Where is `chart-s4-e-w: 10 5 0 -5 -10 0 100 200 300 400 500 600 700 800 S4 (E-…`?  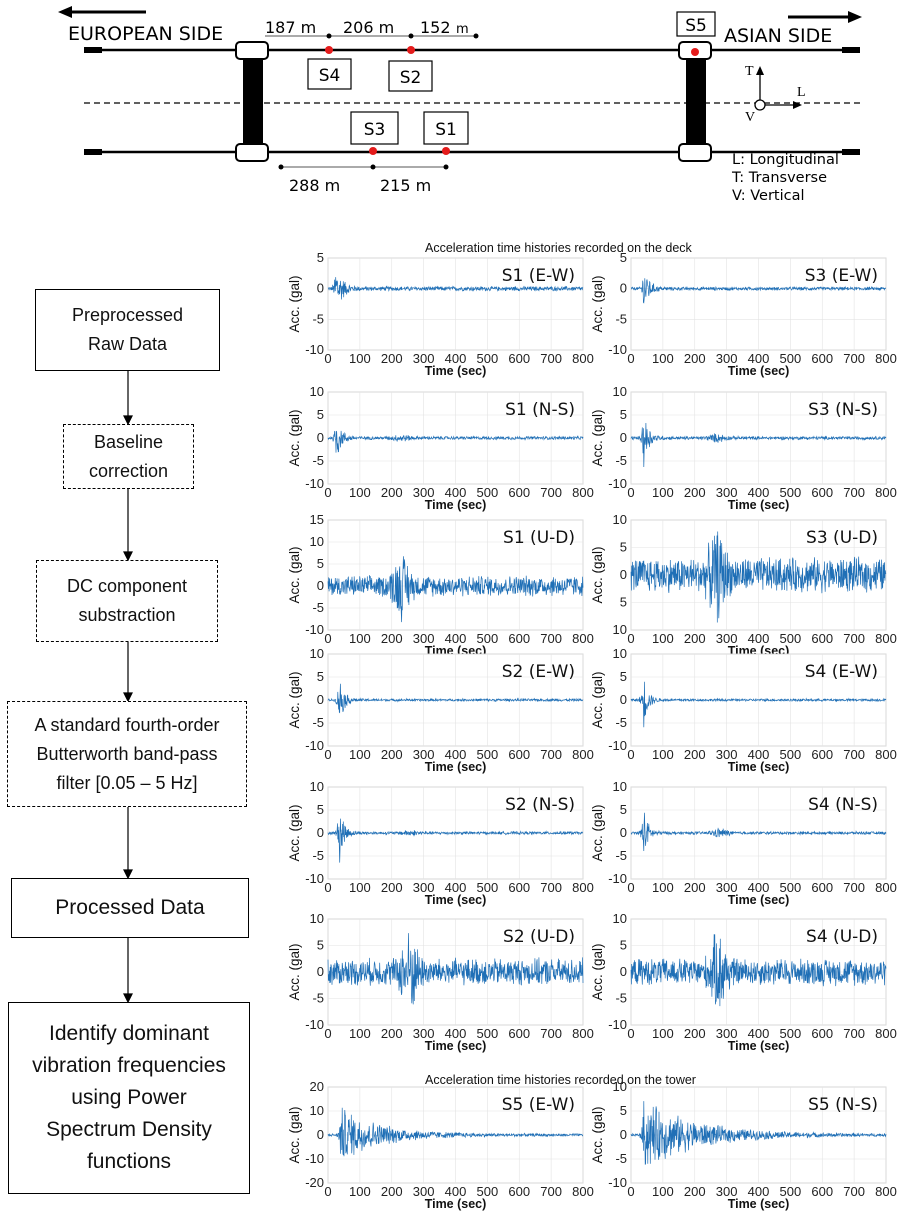
chart-s4-e-w: 10 5 0 -5 -10 0 100 200 300 400 500 600 700 800 S4 (E-… is located at coordinates (734, 713).